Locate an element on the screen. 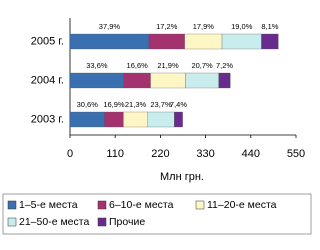  legend-label: Прочие is located at coordinates (127, 222).